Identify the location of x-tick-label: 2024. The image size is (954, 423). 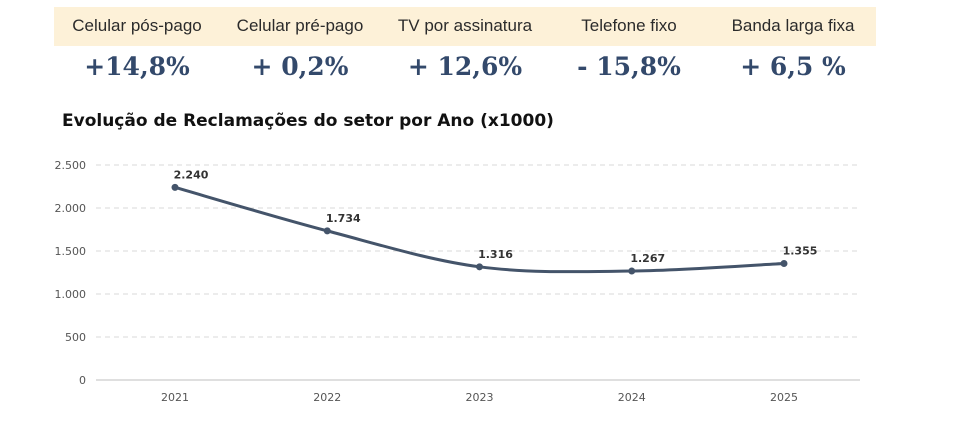
(632, 397).